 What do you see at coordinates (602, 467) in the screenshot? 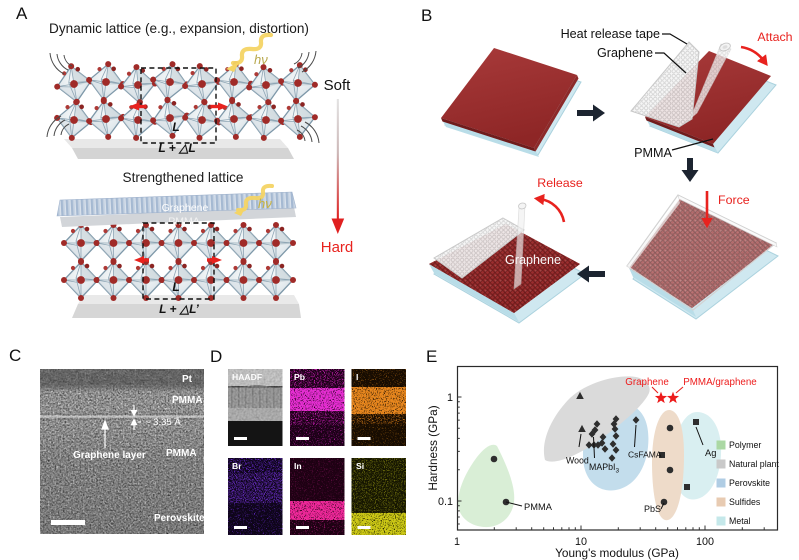
I see `svg-text: MAPbI` at bounding box center [602, 467].